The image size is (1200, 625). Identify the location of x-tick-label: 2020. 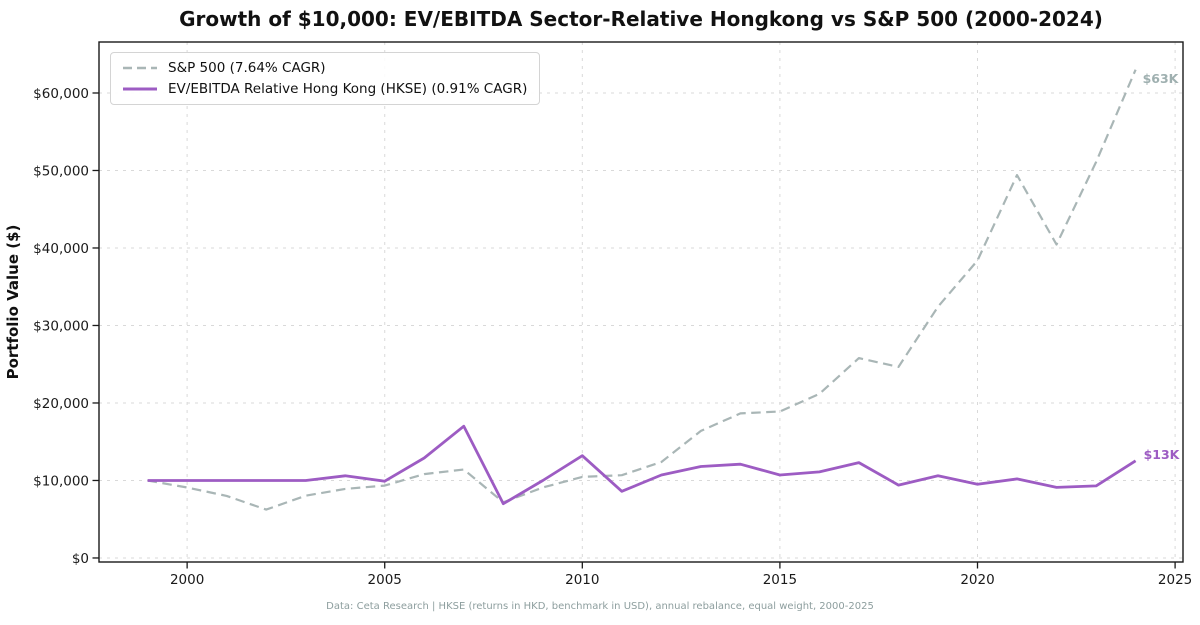
(977, 580).